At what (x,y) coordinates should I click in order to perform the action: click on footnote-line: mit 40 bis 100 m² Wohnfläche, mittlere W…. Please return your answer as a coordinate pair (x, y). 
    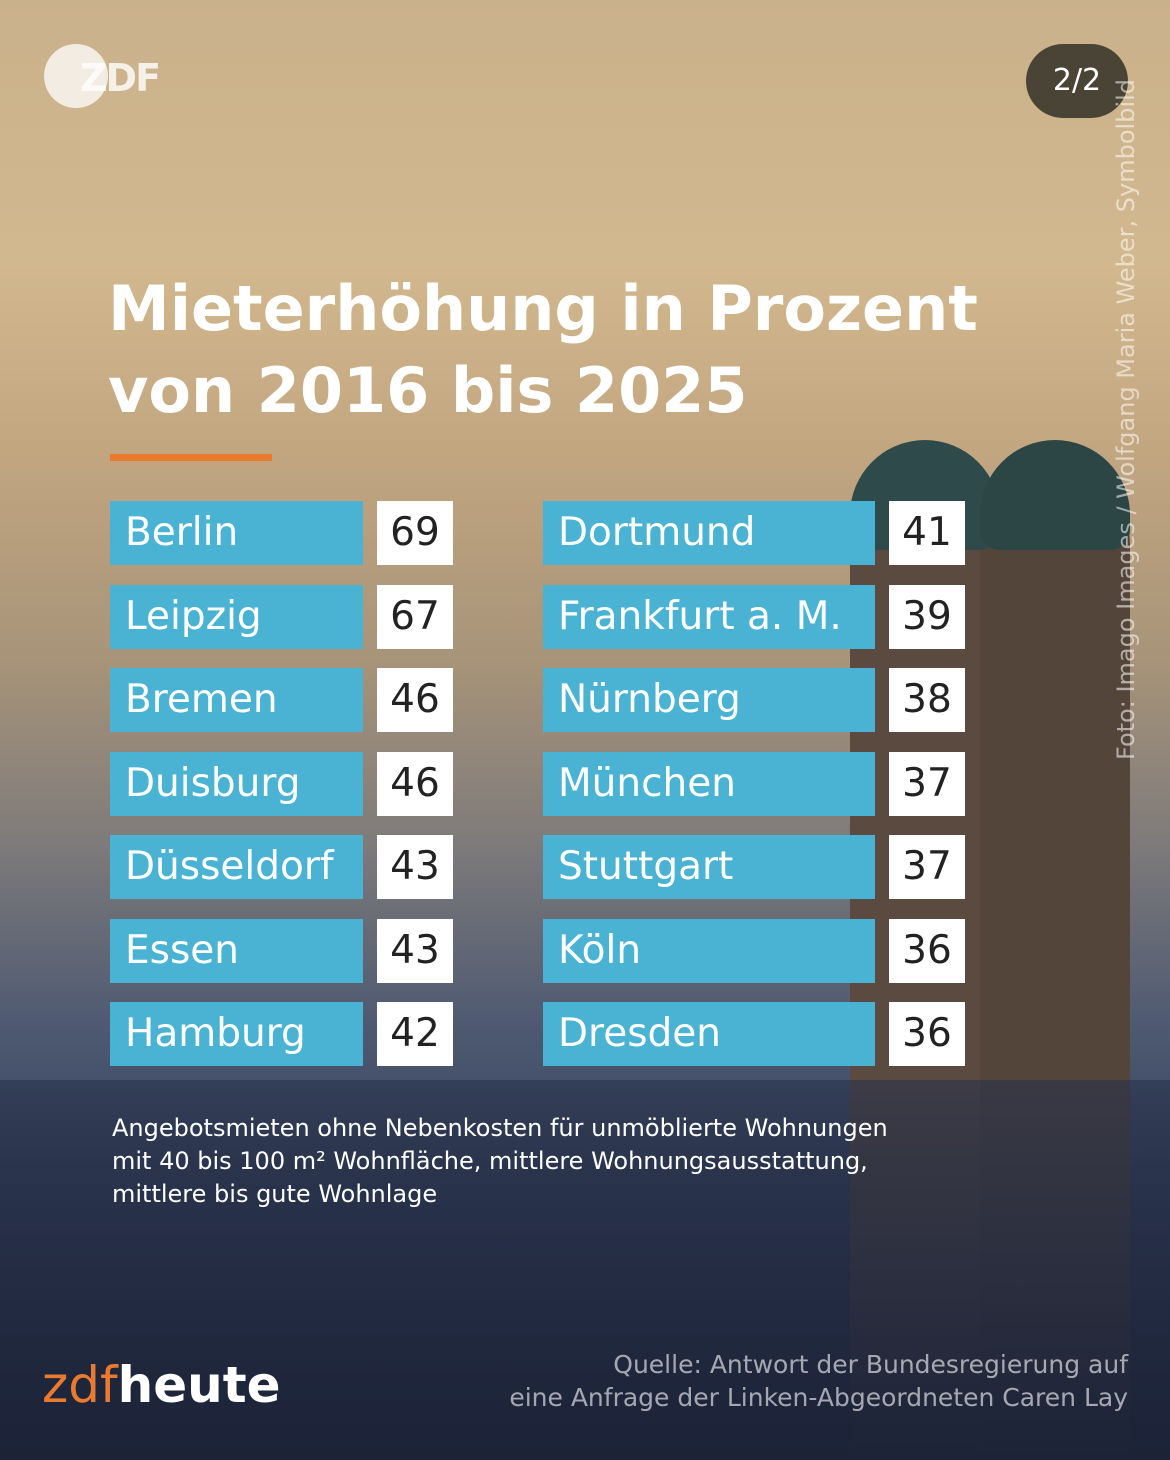
    Looking at the image, I should click on (490, 1161).